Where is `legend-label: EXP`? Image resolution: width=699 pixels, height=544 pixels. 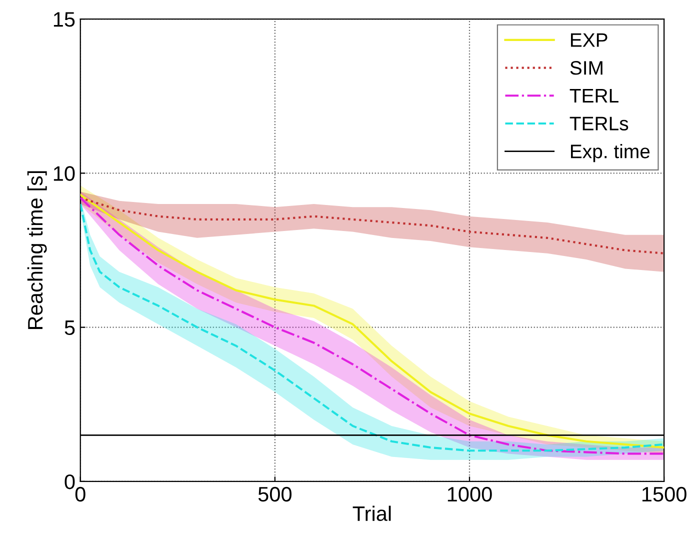
legend-label: EXP is located at coordinates (589, 40).